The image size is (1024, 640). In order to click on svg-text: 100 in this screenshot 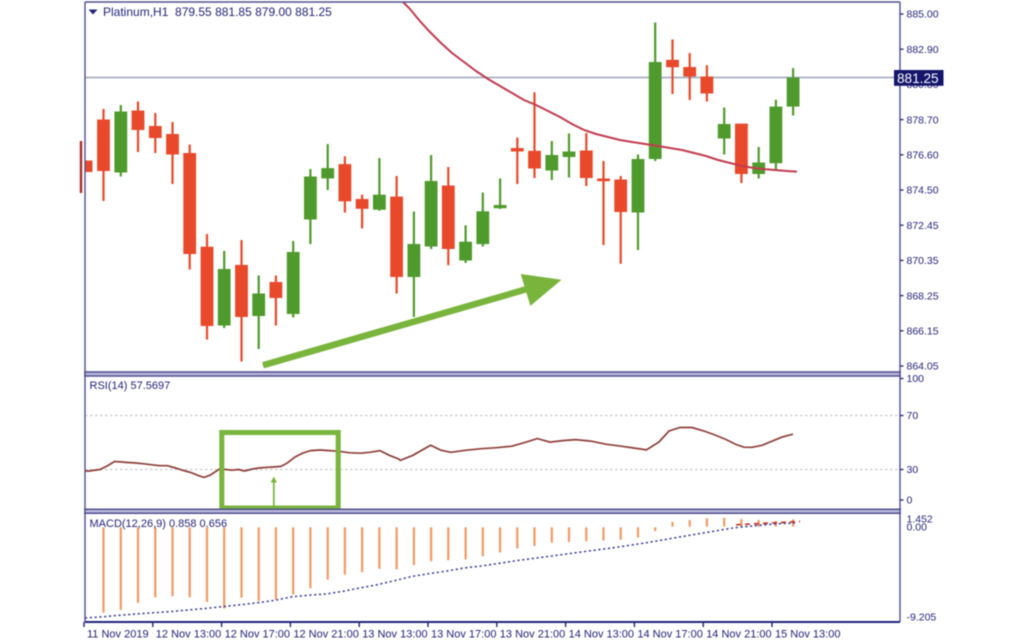, I will do `click(916, 379)`.